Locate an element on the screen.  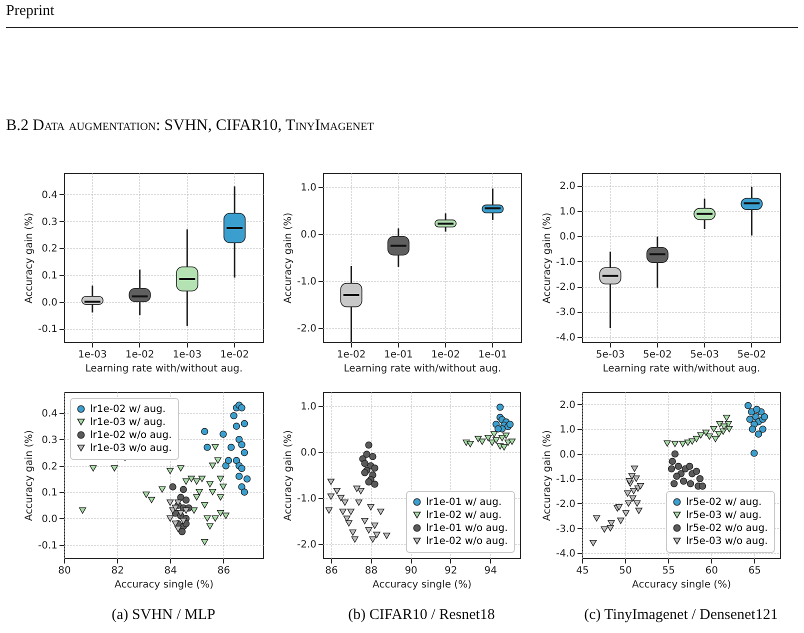
legend-label: lr5e-02 w/o aug. is located at coordinates (727, 528).